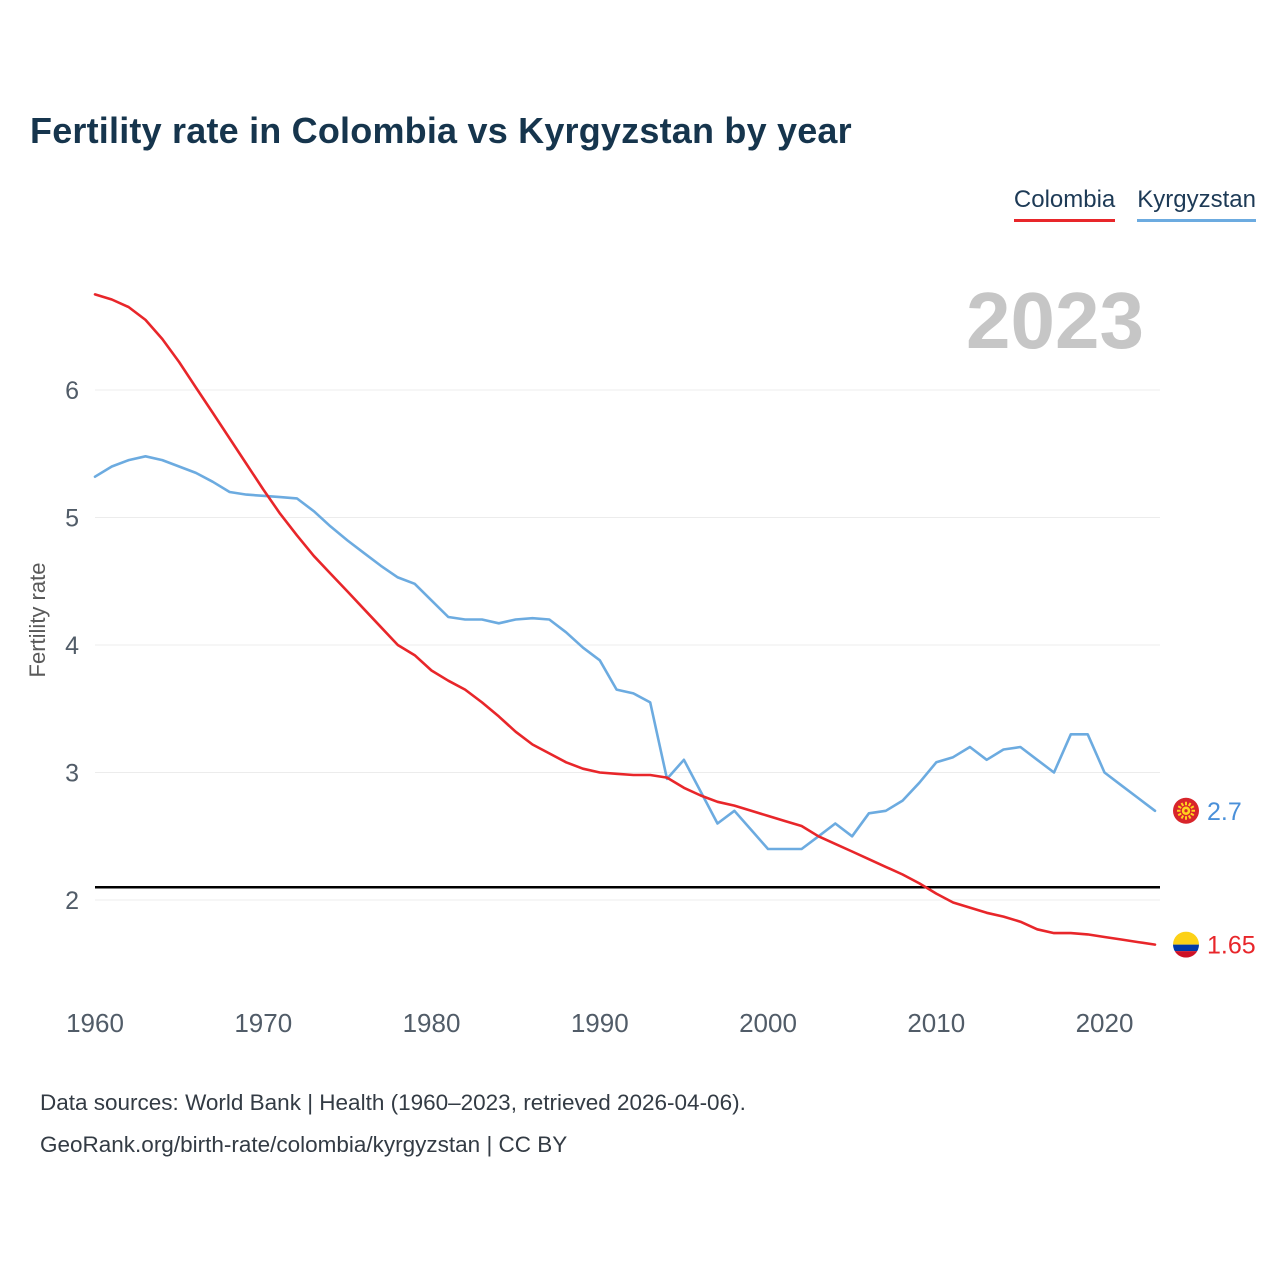 Image resolution: width=1280 pixels, height=1280 pixels. Describe the element at coordinates (72, 391) in the screenshot. I see `y-tick-label: 6` at that location.